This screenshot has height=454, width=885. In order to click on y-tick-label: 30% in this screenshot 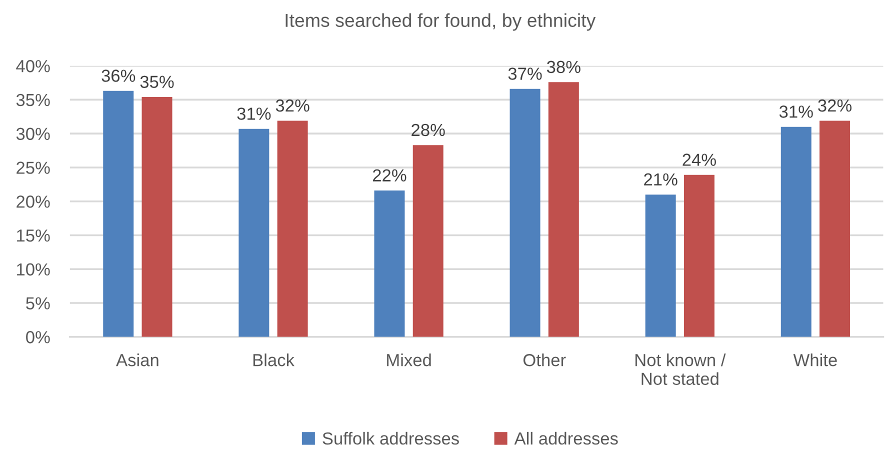, I will do `click(33, 134)`.